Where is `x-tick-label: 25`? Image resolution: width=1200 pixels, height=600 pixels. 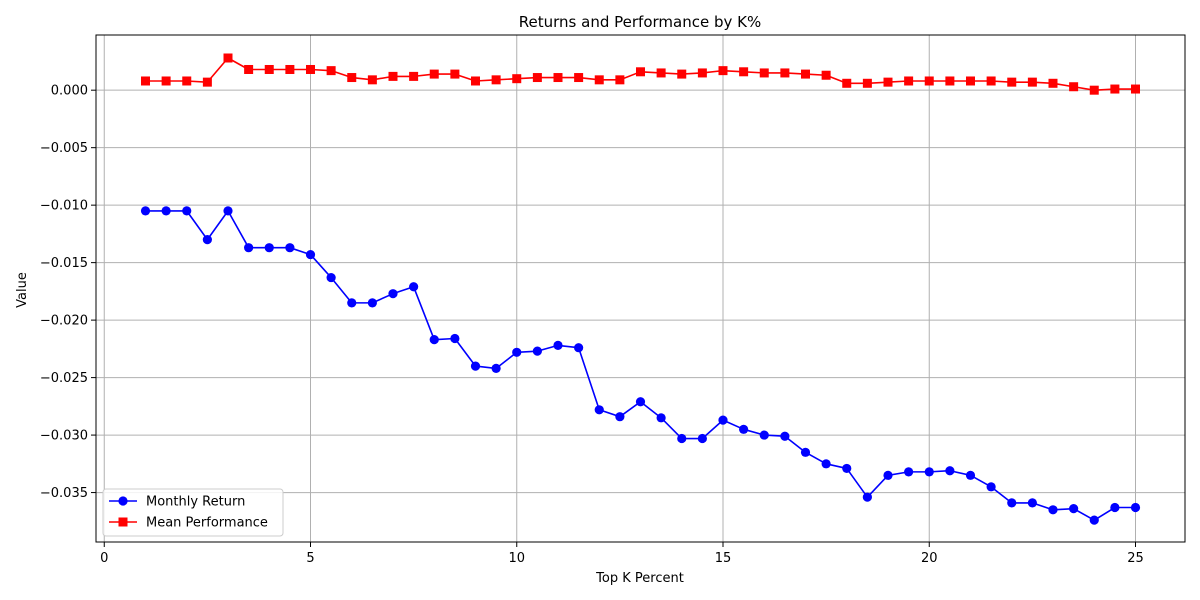 x-tick-label: 25 is located at coordinates (1135, 558).